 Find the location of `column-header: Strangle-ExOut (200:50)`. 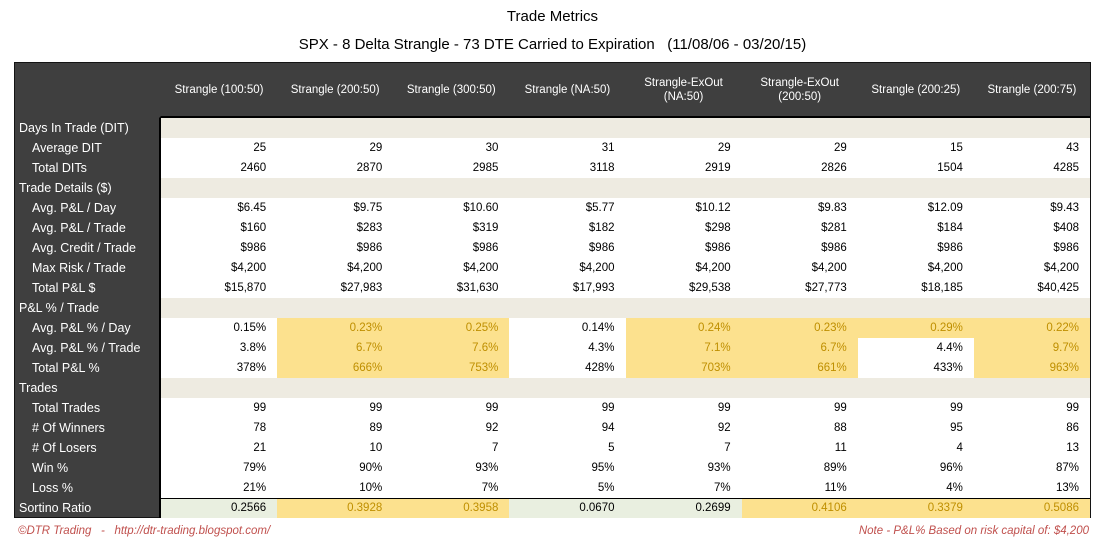

column-header: Strangle-ExOut (200:50) is located at coordinates (799, 89).